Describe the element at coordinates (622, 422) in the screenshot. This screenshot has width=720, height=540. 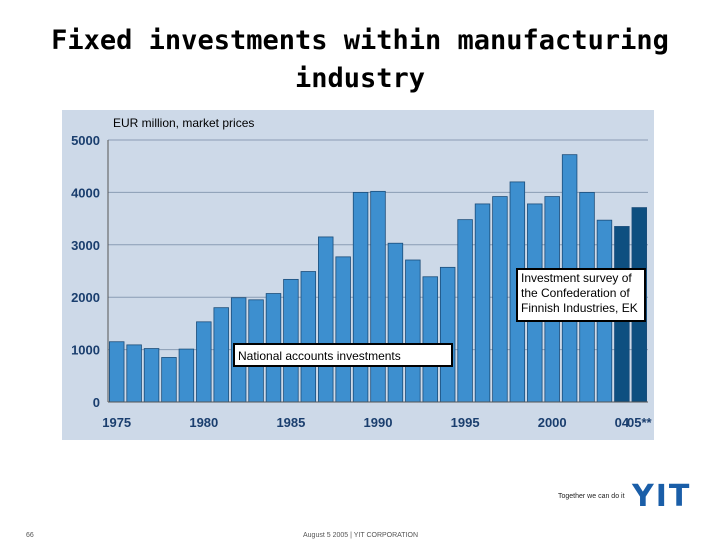
I see `x-tick-label: 04` at that location.